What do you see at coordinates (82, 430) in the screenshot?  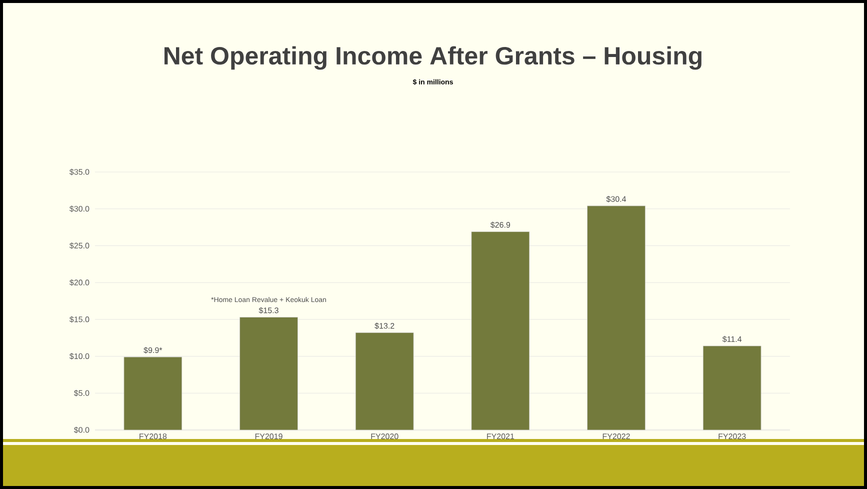 I see `y-tick-label: $0.0` at bounding box center [82, 430].